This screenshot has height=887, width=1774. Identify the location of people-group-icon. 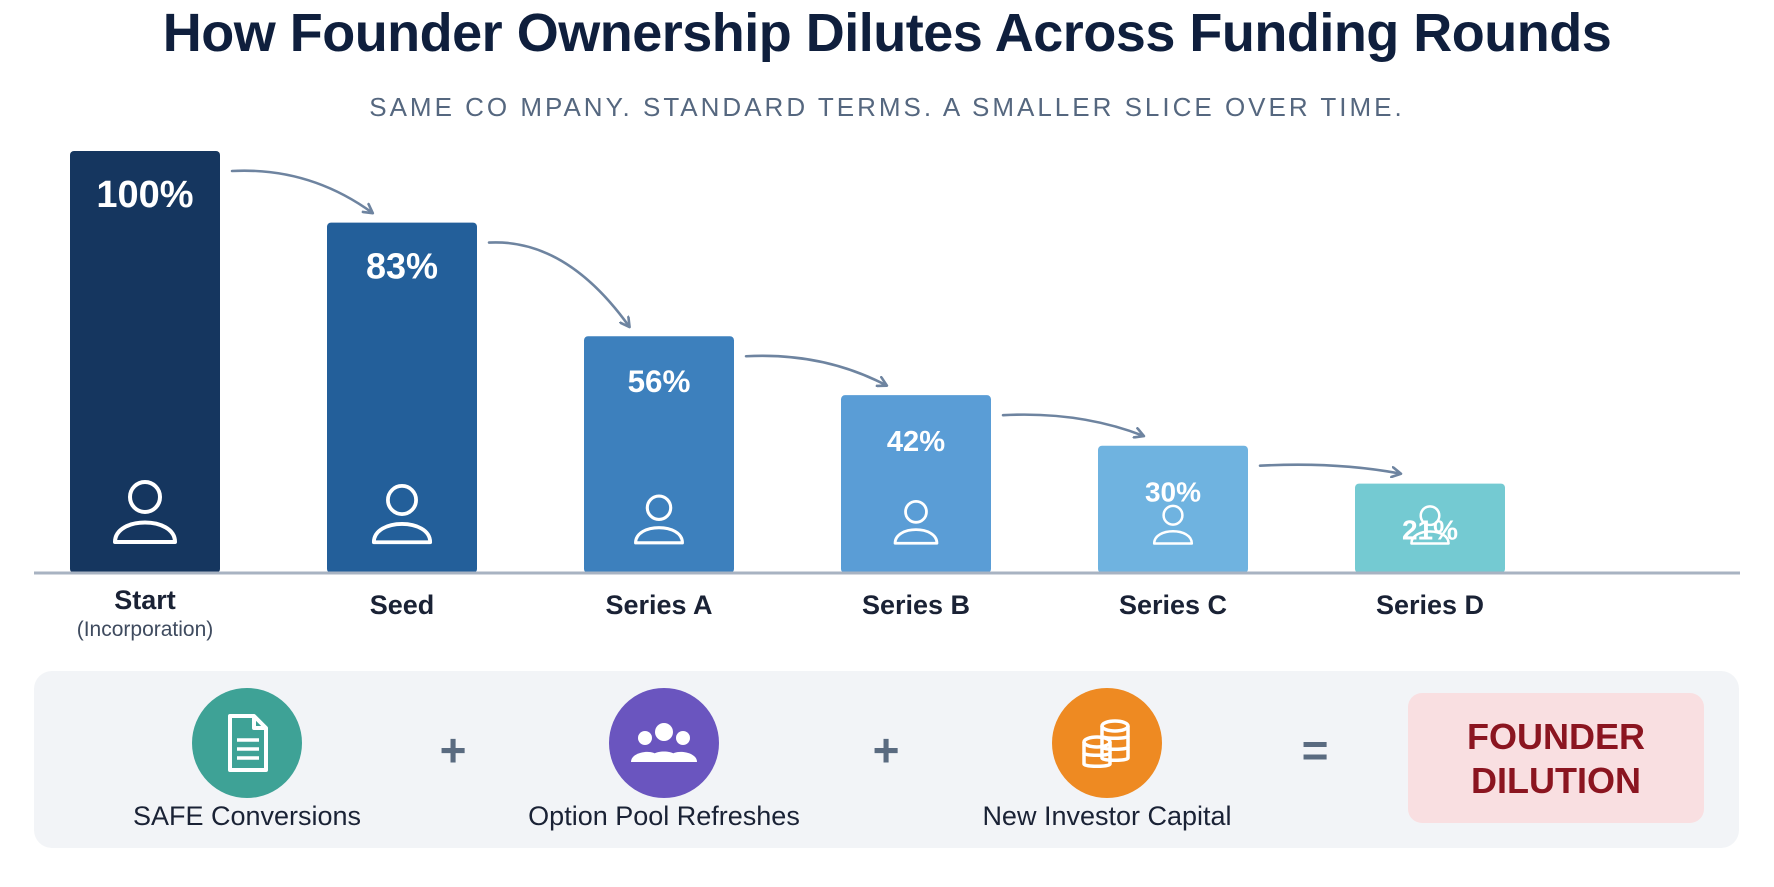
(664, 743).